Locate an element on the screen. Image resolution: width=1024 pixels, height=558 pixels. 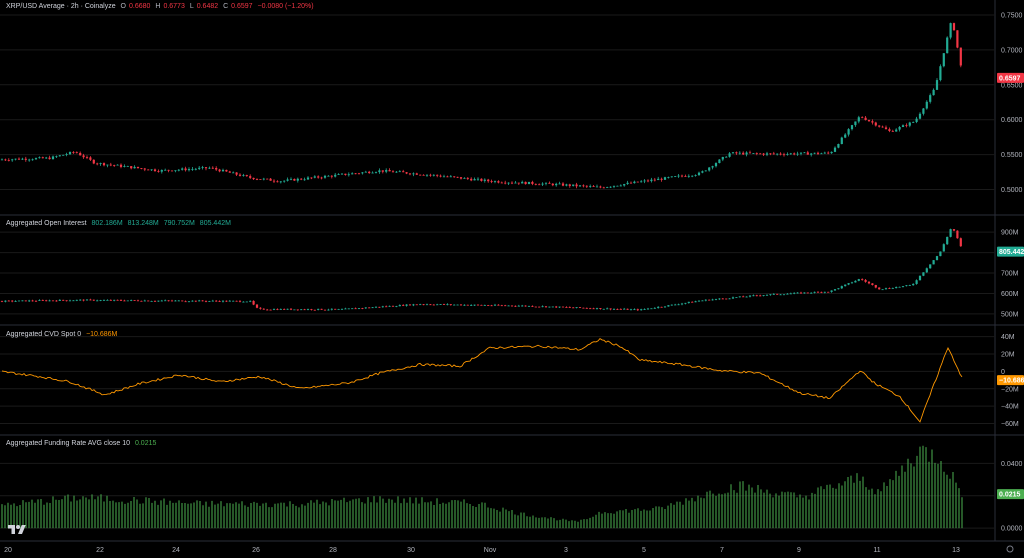
y-tick-label: −40M is located at coordinates (1010, 407).